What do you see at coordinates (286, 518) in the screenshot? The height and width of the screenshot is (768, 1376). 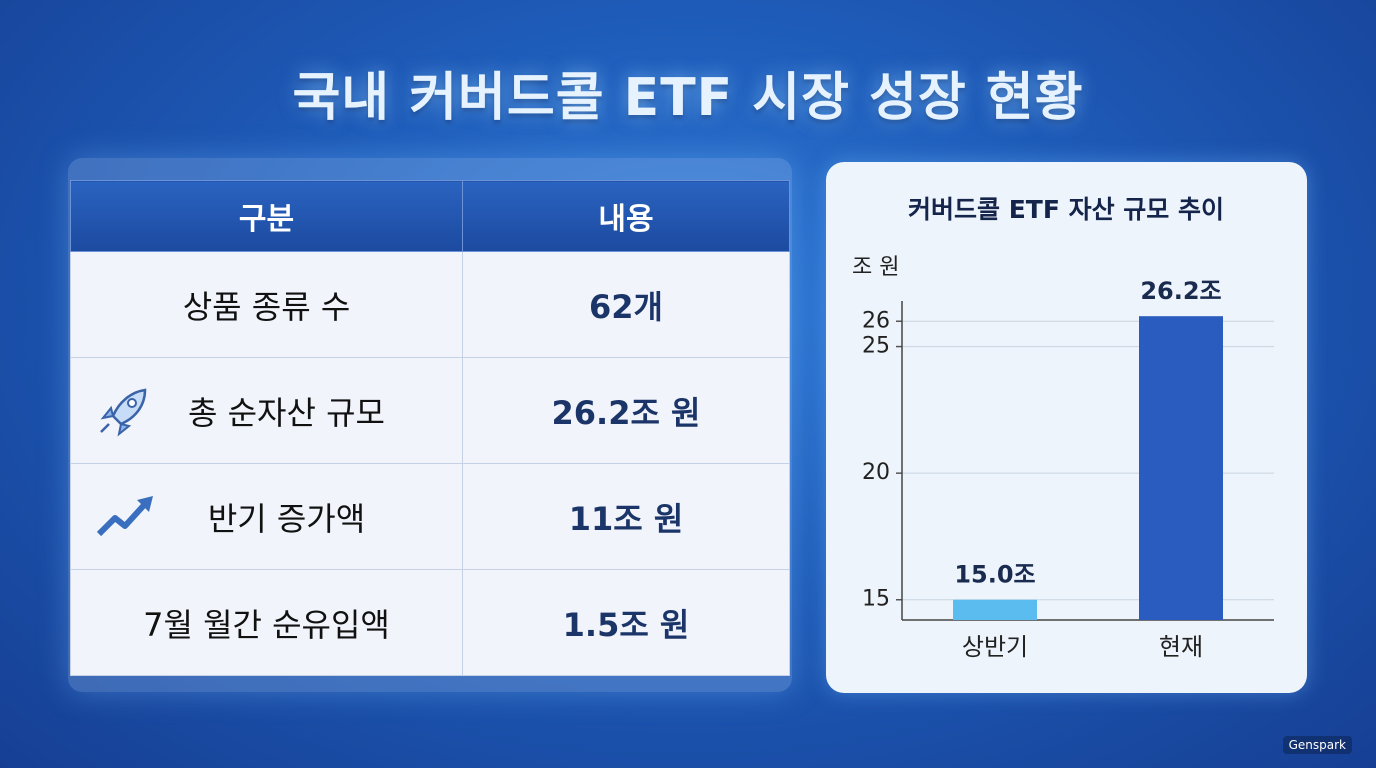 I see `row-label: 반기 증가액` at bounding box center [286, 518].